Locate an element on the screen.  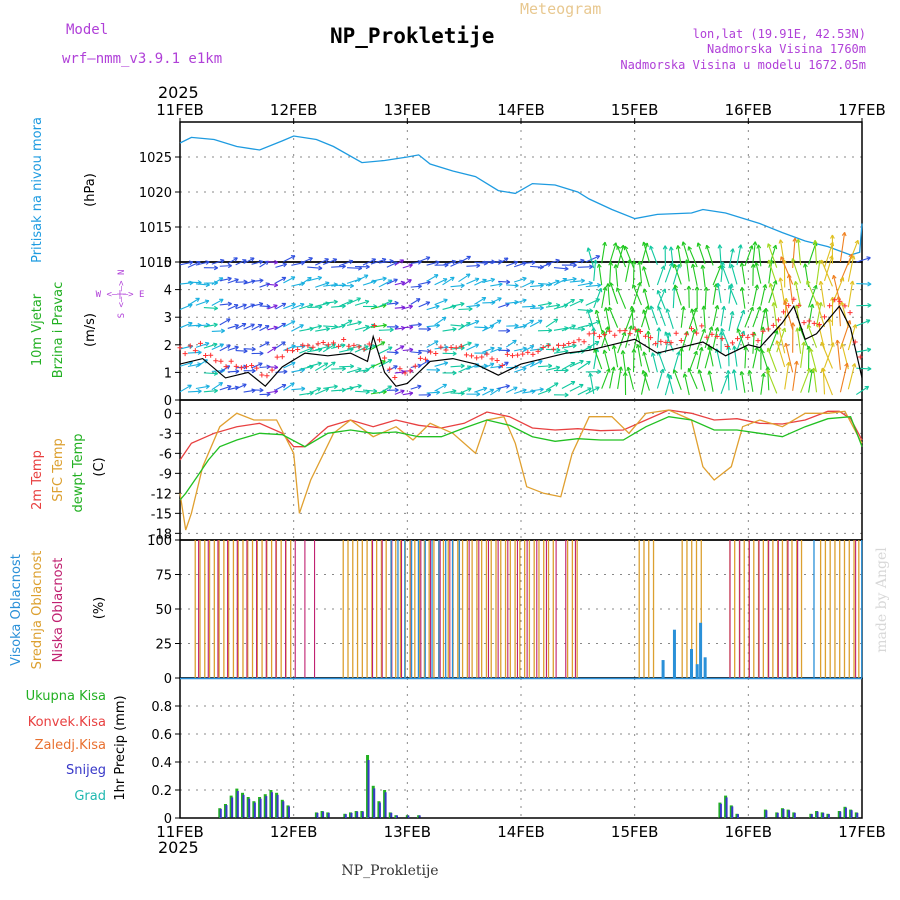
precip-label-snow: Snijeg is located at coordinates (86, 770).